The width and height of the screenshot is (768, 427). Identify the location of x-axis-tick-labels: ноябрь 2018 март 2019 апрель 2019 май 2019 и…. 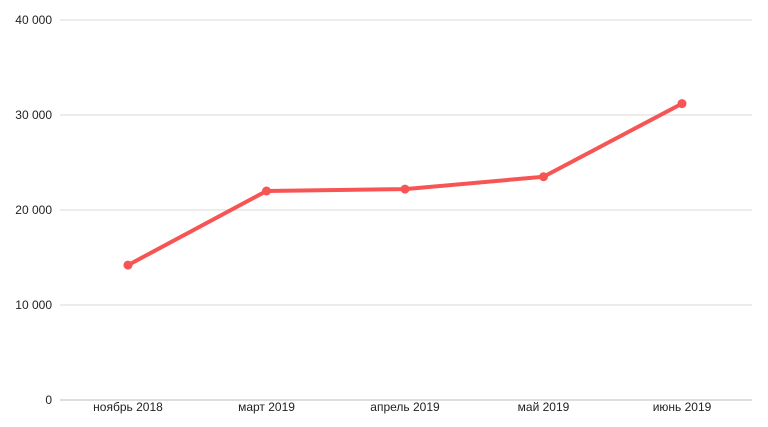
(402, 407).